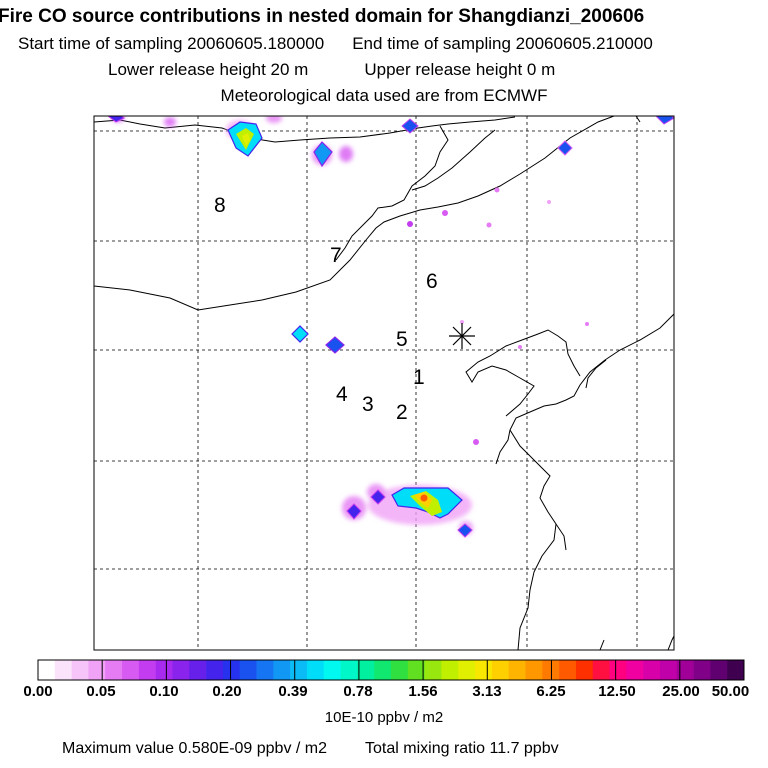  What do you see at coordinates (326, 309) in the screenshot?
I see `release-labels: 1 2 3 4 5 6 7 8` at bounding box center [326, 309].